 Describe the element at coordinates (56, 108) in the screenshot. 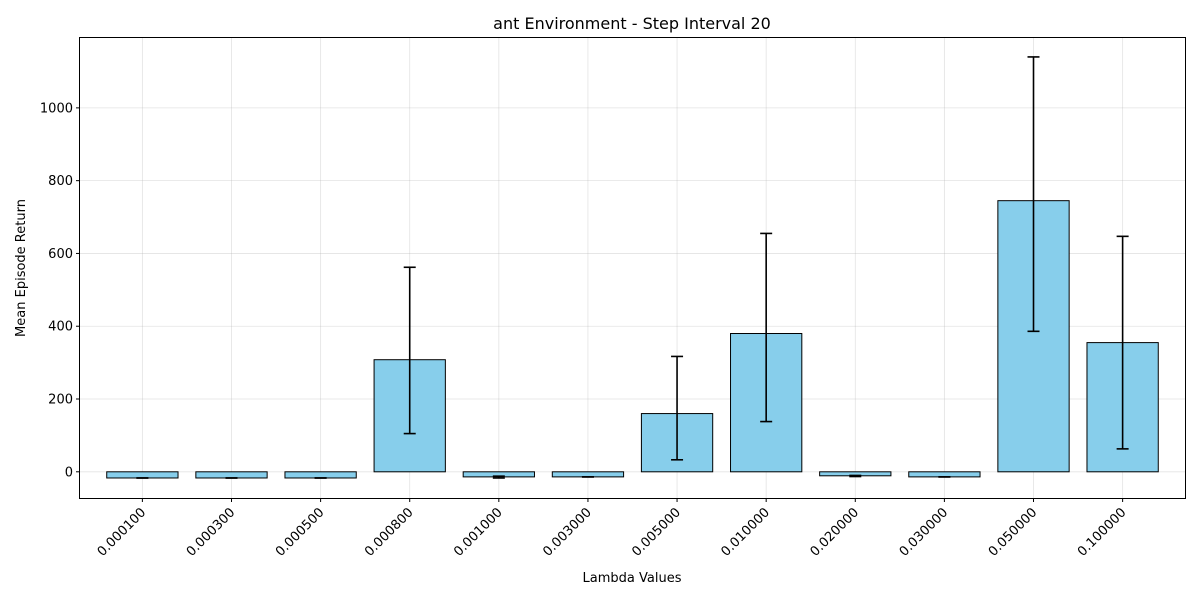

I see `y-tick-label: 1000` at that location.